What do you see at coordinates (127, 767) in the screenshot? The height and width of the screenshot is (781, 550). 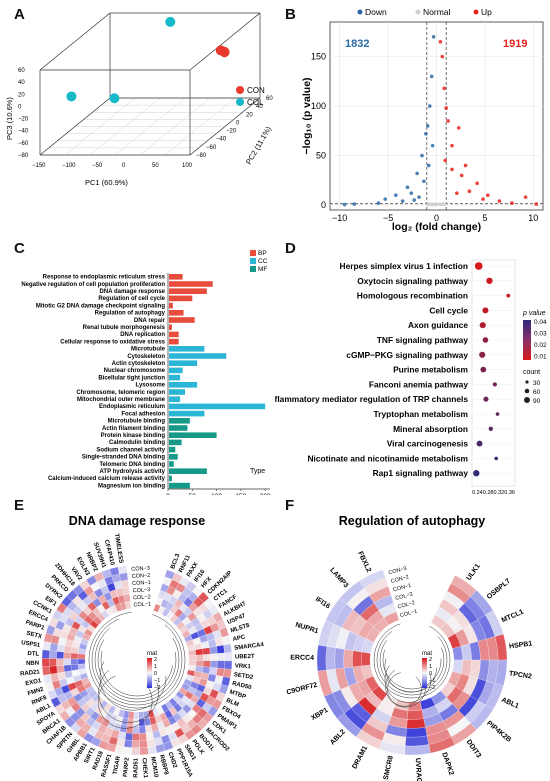 I see `gene-label: PARP2` at bounding box center [127, 767].